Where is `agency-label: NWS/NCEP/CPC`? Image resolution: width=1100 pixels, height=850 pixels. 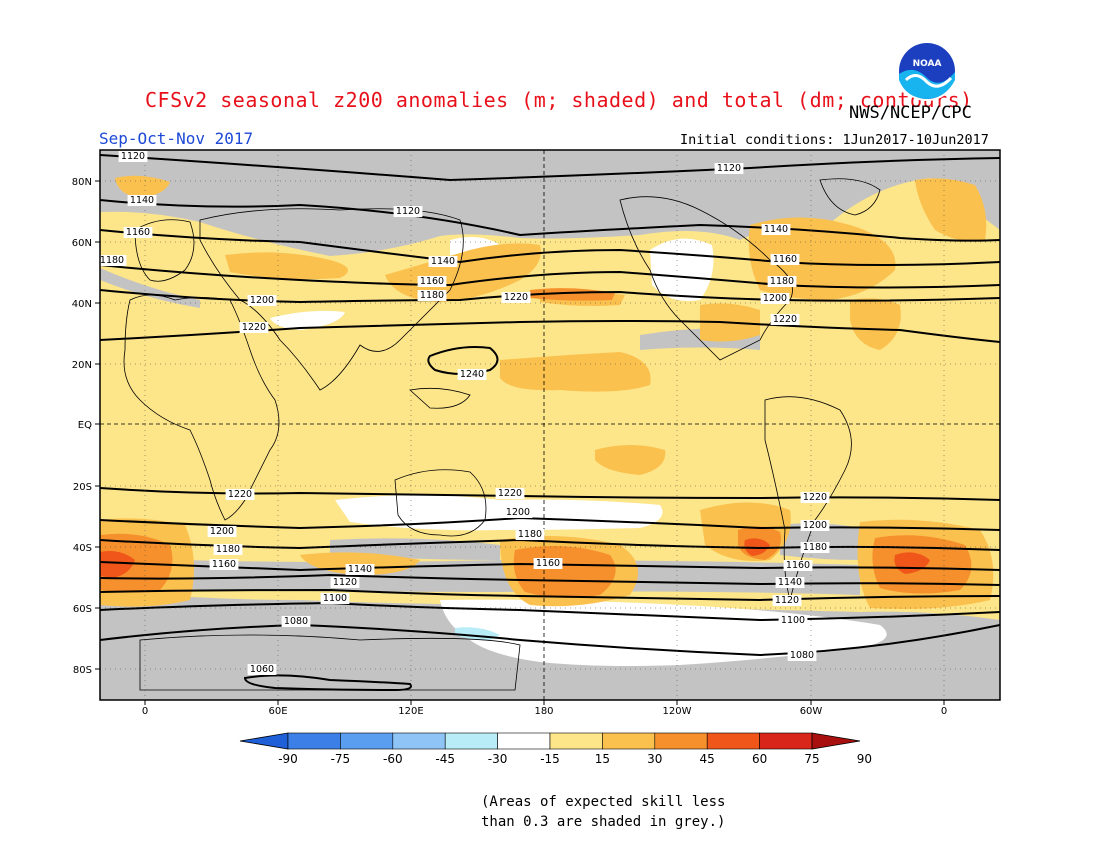 agency-label: NWS/NCEP/CPC is located at coordinates (910, 113).